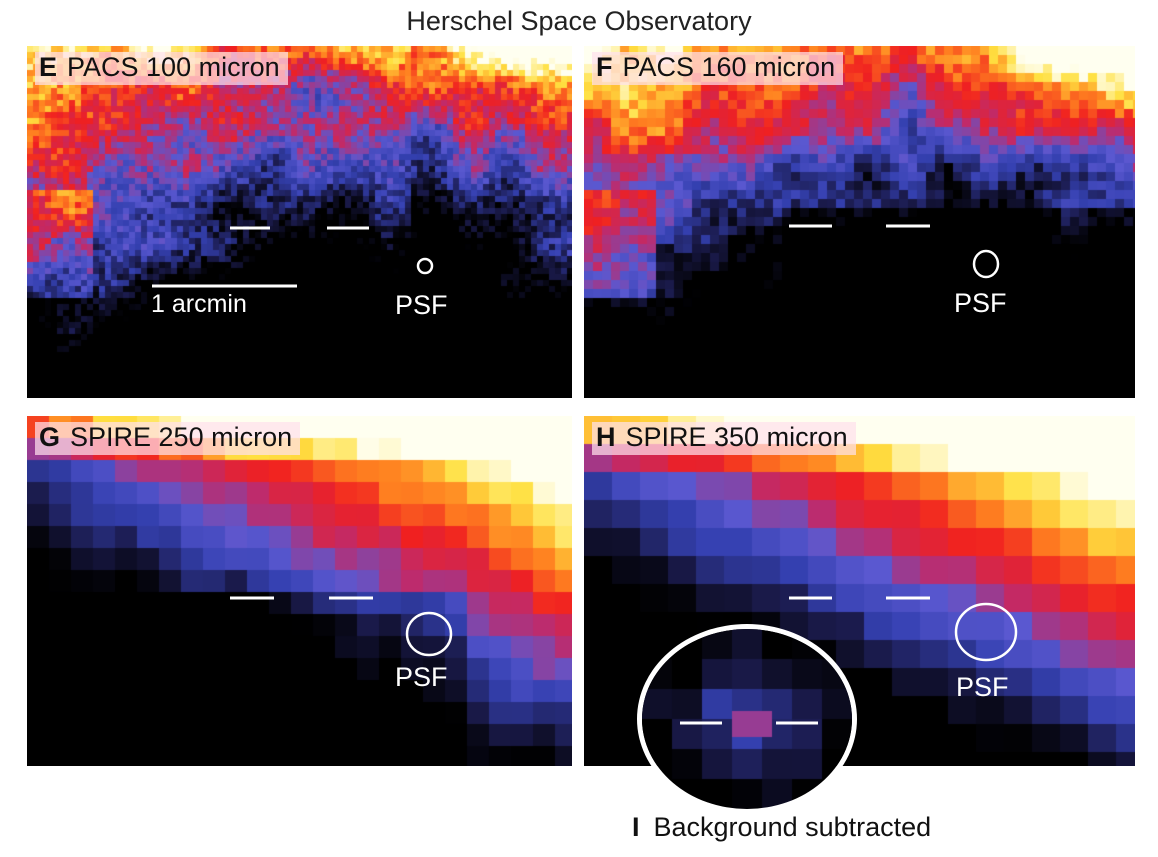 The height and width of the screenshot is (857, 1158). I want to click on scale-bar-label: 1 arcmin, so click(199, 304).